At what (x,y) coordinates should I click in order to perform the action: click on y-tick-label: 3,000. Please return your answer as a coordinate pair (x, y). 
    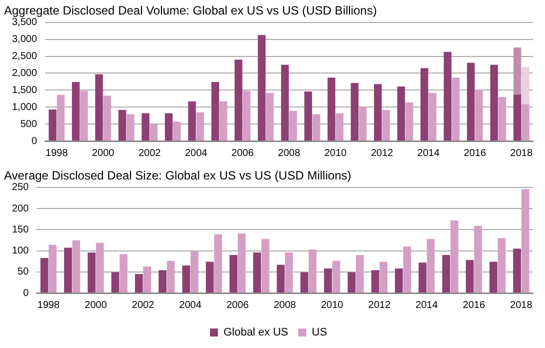
    Looking at the image, I should click on (25, 40).